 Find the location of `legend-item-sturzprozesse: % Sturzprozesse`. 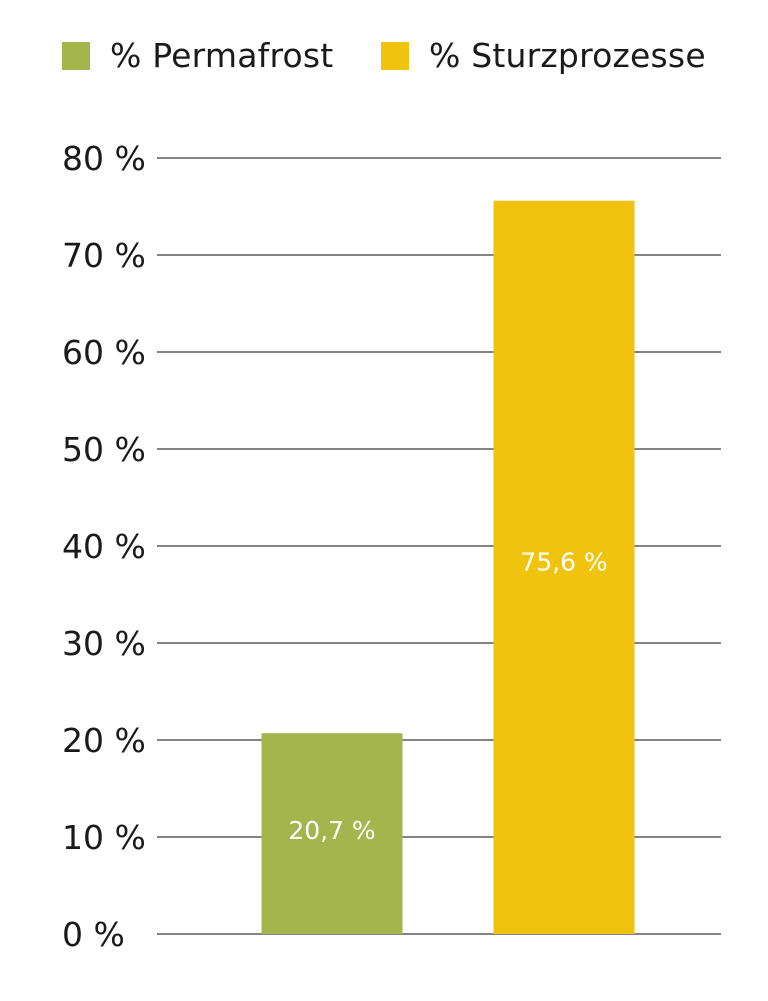

legend-item-sturzprozesse: % Sturzprozesse is located at coordinates (543, 55).